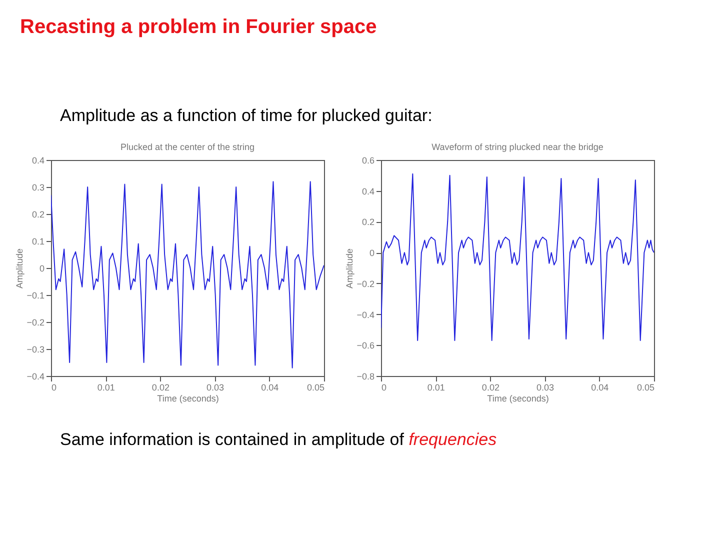 Image resolution: width=720 pixels, height=541 pixels. I want to click on y-tick-label: 0.3, so click(38, 187).